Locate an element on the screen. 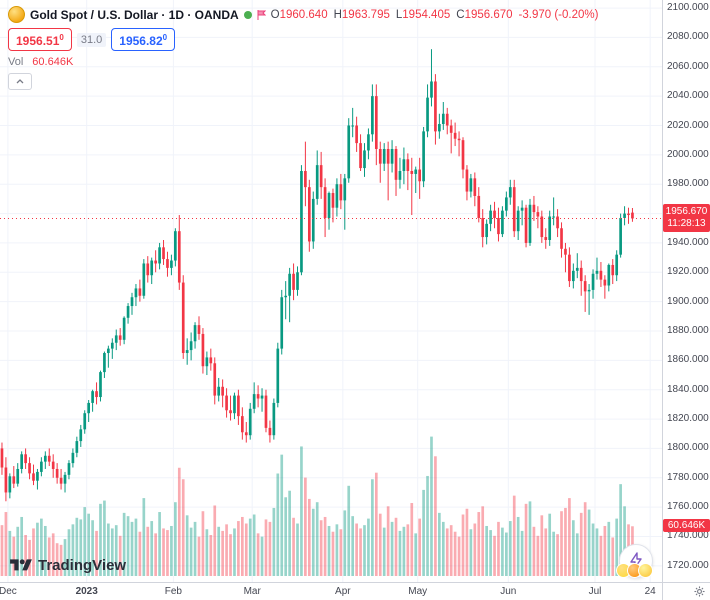 This screenshot has width=710, height=600. time-tick: Jun is located at coordinates (508, 591).